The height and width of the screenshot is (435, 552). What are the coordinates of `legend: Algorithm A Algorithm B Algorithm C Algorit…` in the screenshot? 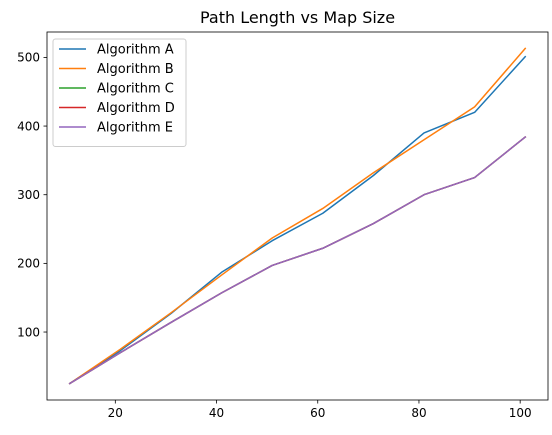 It's located at (119, 92).